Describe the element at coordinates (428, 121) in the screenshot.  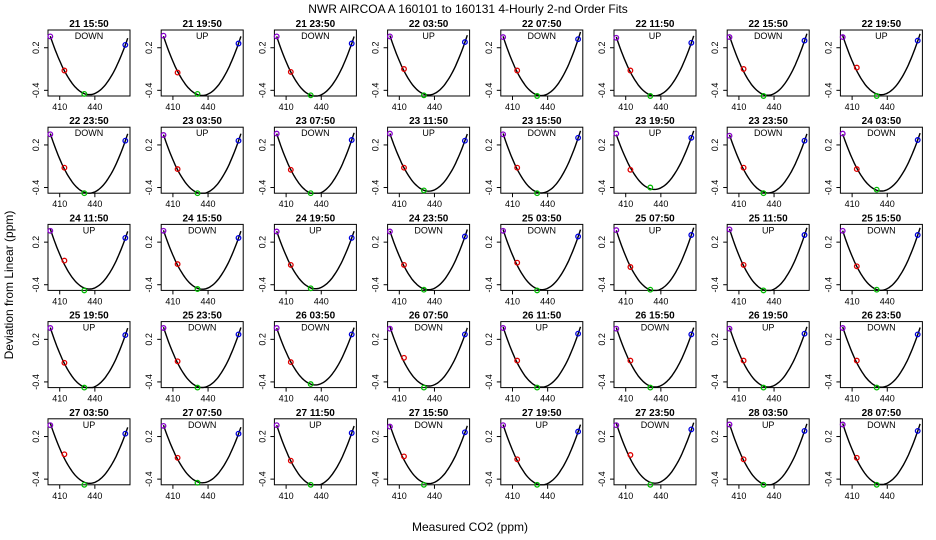
I see `panel-title: 23 11:50` at that location.